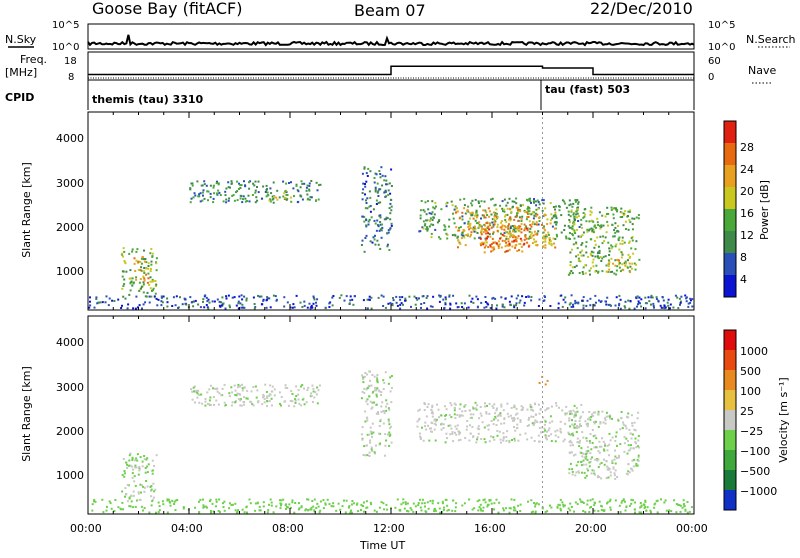 This screenshot has width=800, height=558. Describe the element at coordinates (758, 491) in the screenshot. I see `velocity-cbar-tick-m1000: −1000` at that location.